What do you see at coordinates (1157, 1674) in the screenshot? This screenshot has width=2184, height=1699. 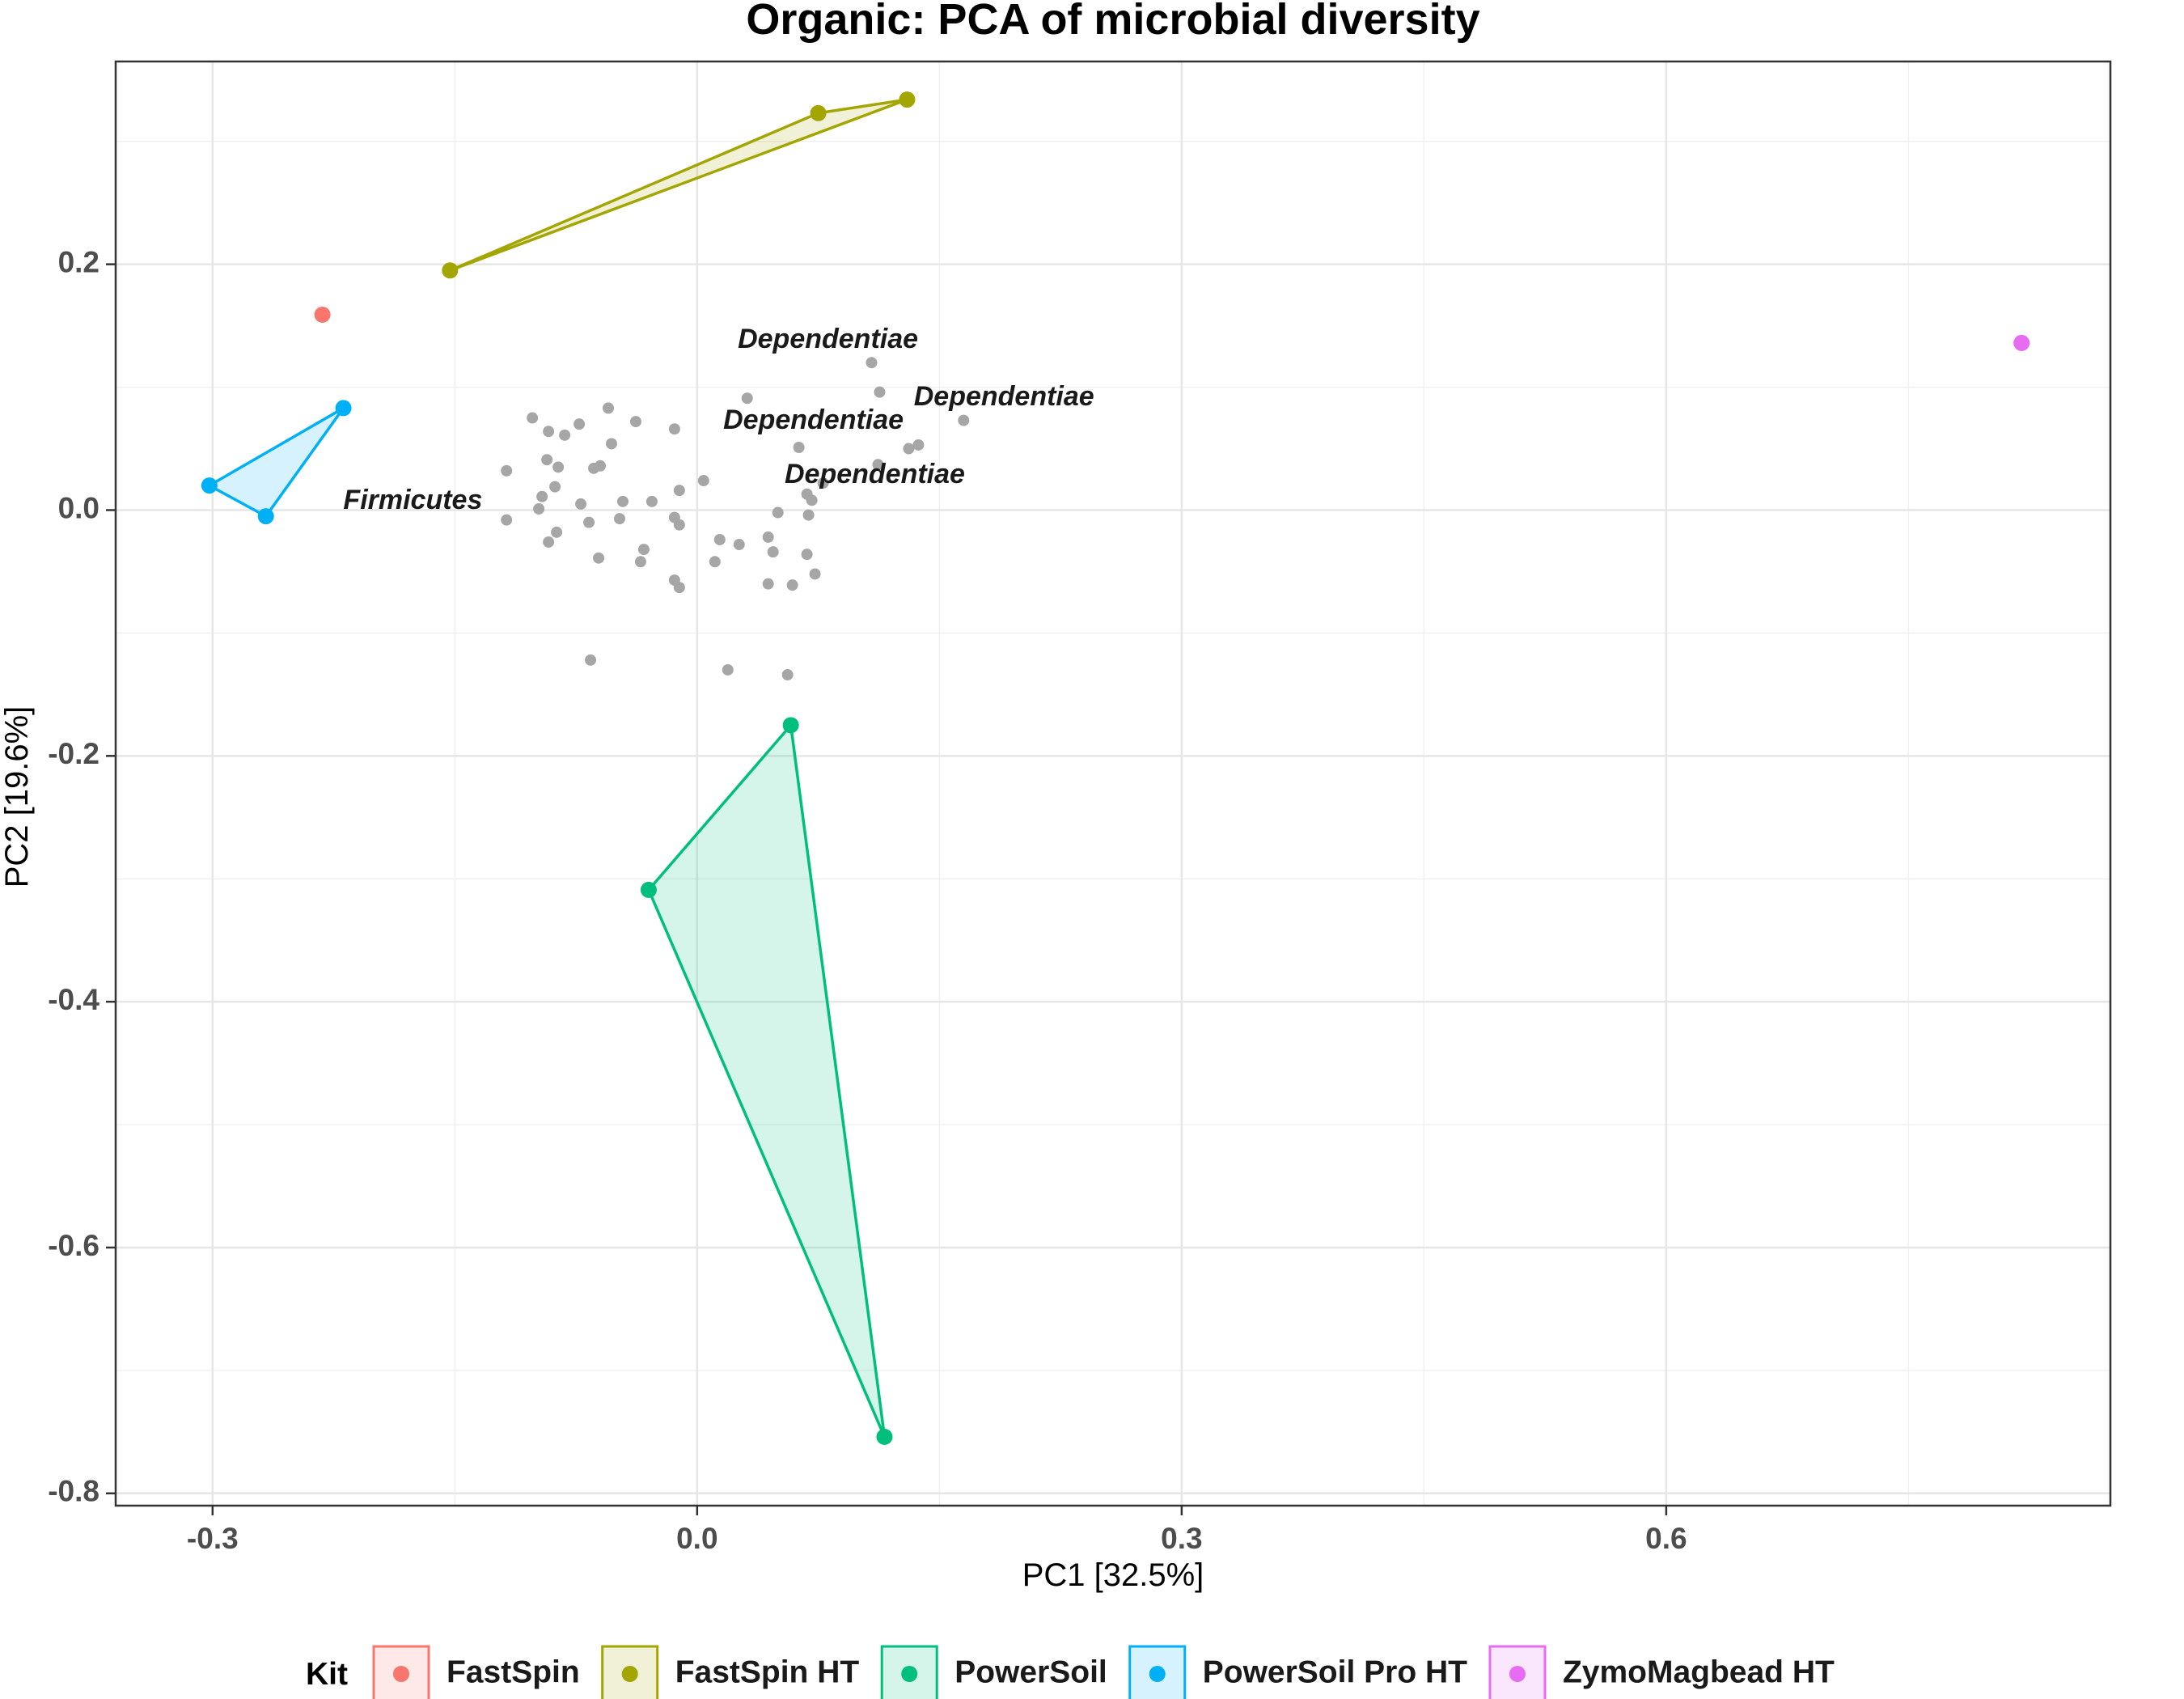 I see `legend-marker-powersoil-pro-ht` at bounding box center [1157, 1674].